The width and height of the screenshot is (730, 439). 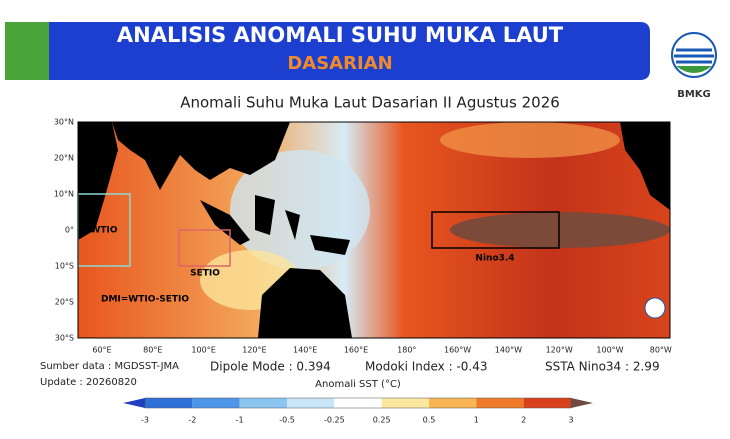 I want to click on region-label: Nino3.4, so click(x=494, y=259).